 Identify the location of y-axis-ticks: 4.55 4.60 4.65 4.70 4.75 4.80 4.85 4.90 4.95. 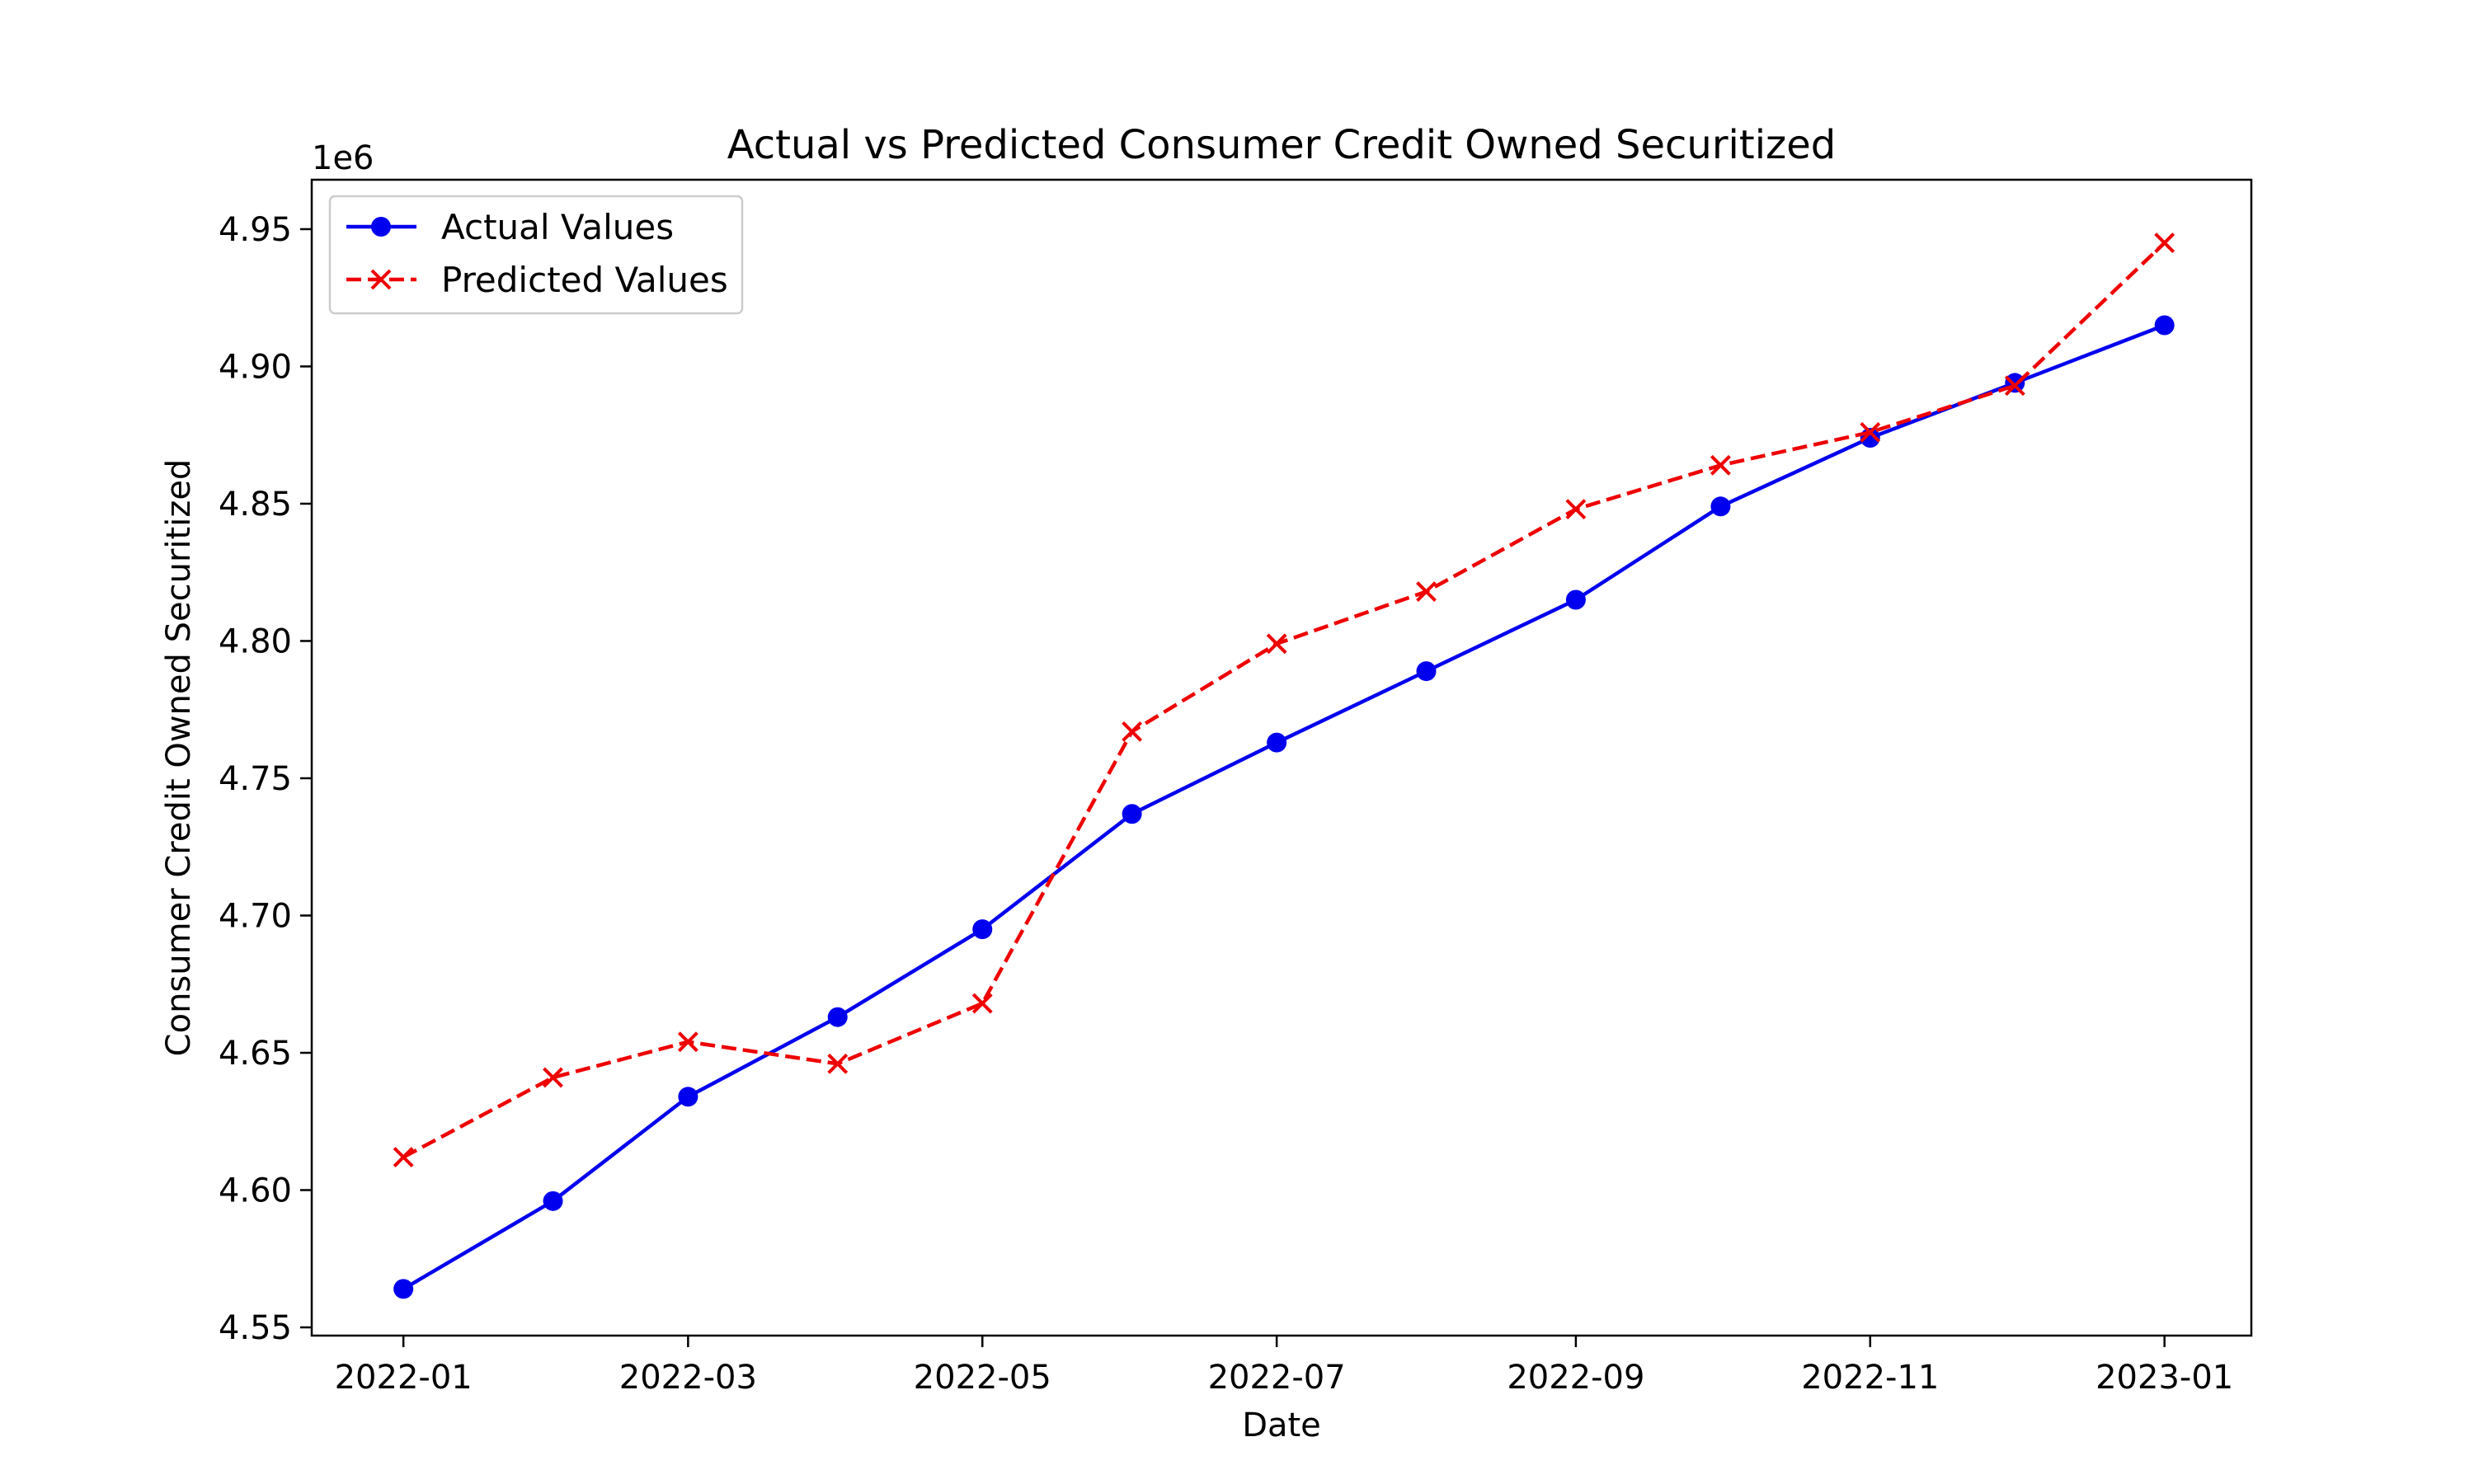
(265, 779).